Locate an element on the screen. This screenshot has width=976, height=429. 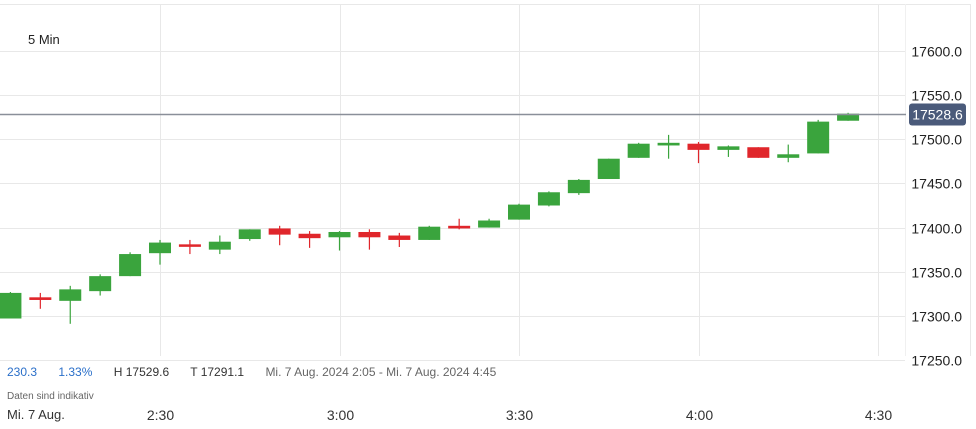
price-change-percent: 1.33% is located at coordinates (75, 372).